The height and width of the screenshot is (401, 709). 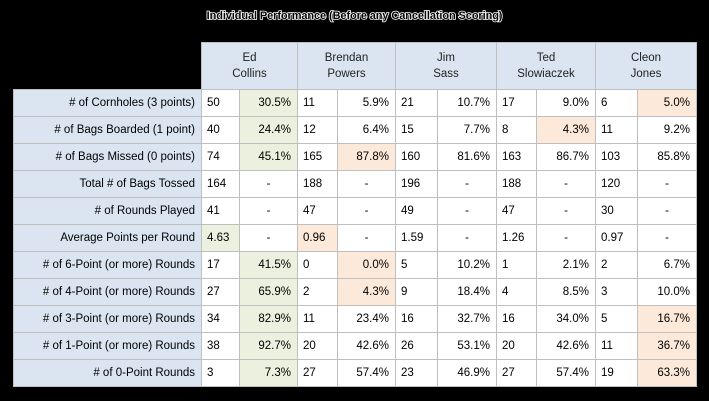 I want to click on percent-cell: 6.7%, so click(x=667, y=264).